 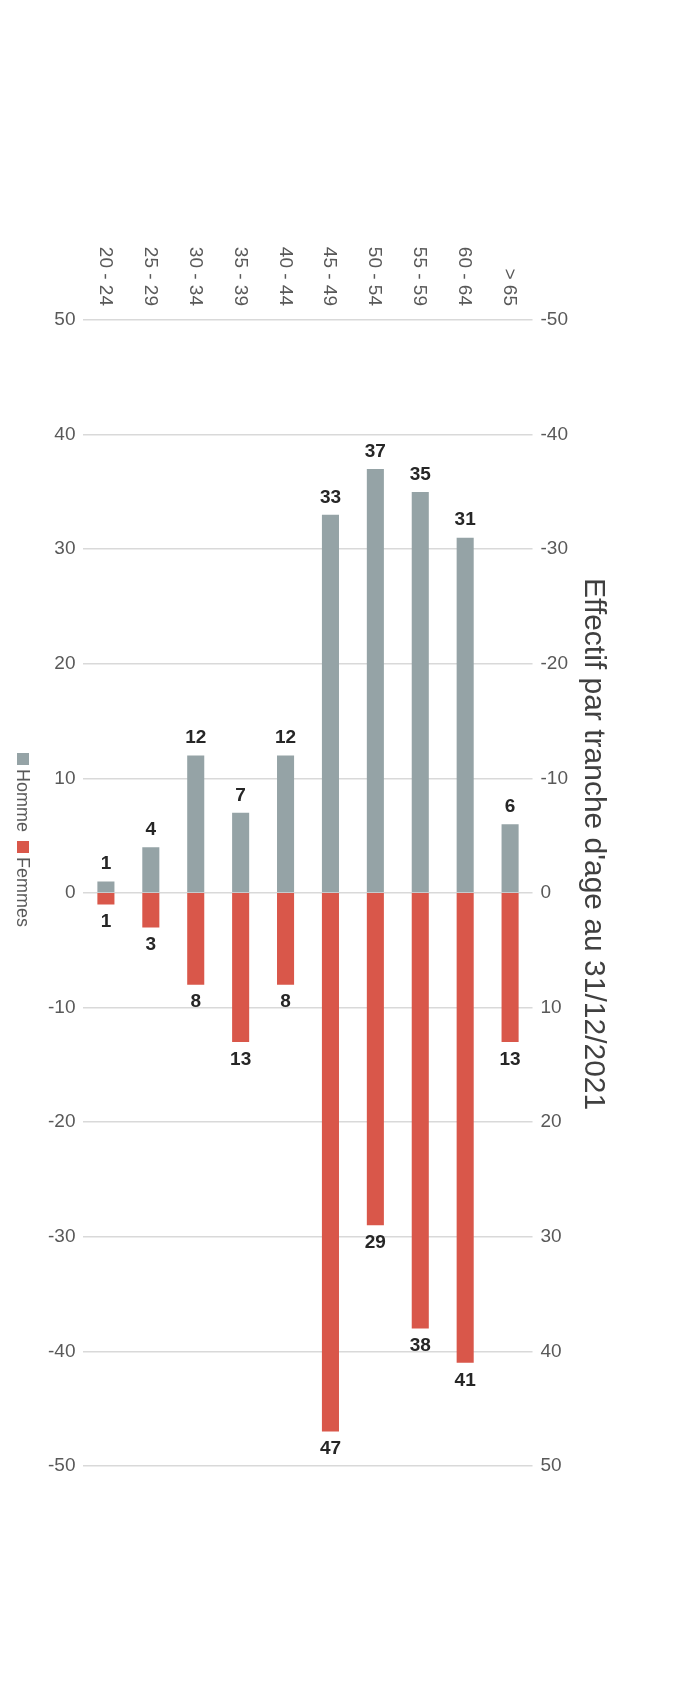 What do you see at coordinates (554, 433) in the screenshot?
I see `y2-tick-label: -40` at bounding box center [554, 433].